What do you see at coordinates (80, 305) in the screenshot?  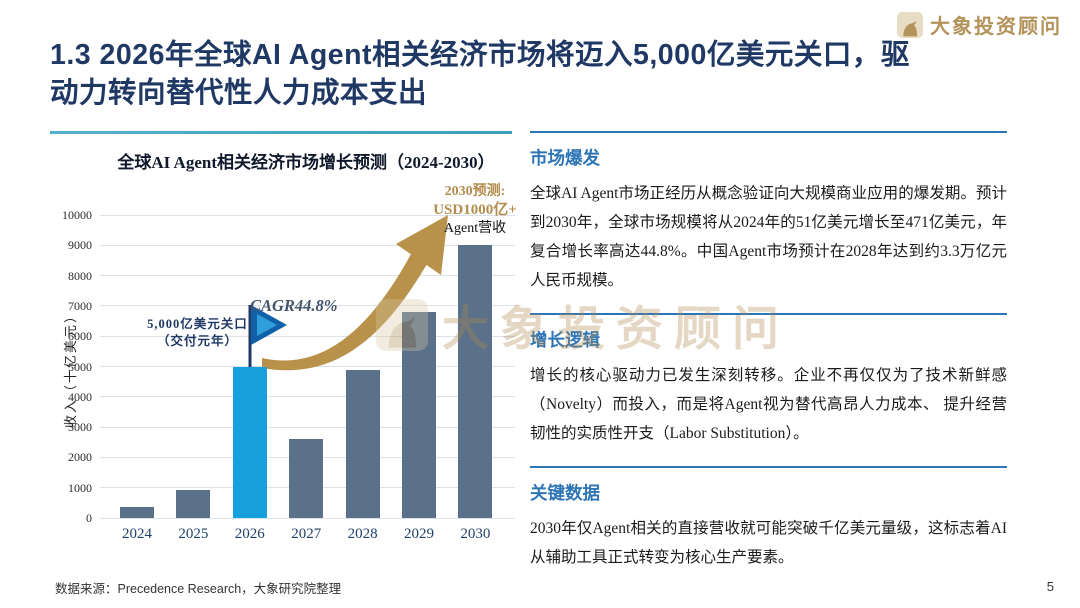 I see `y-tick-7000: 7000` at bounding box center [80, 305].